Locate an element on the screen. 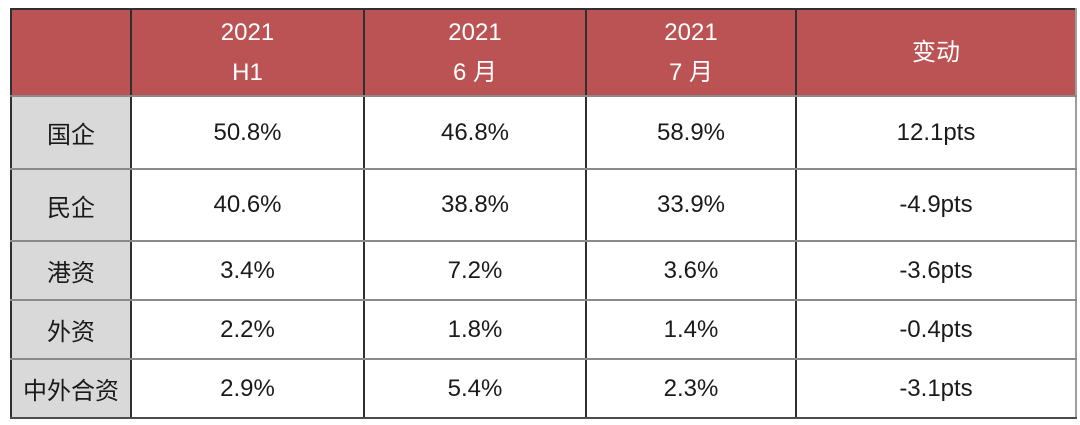  data-cell: 33.9% is located at coordinates (691, 205).